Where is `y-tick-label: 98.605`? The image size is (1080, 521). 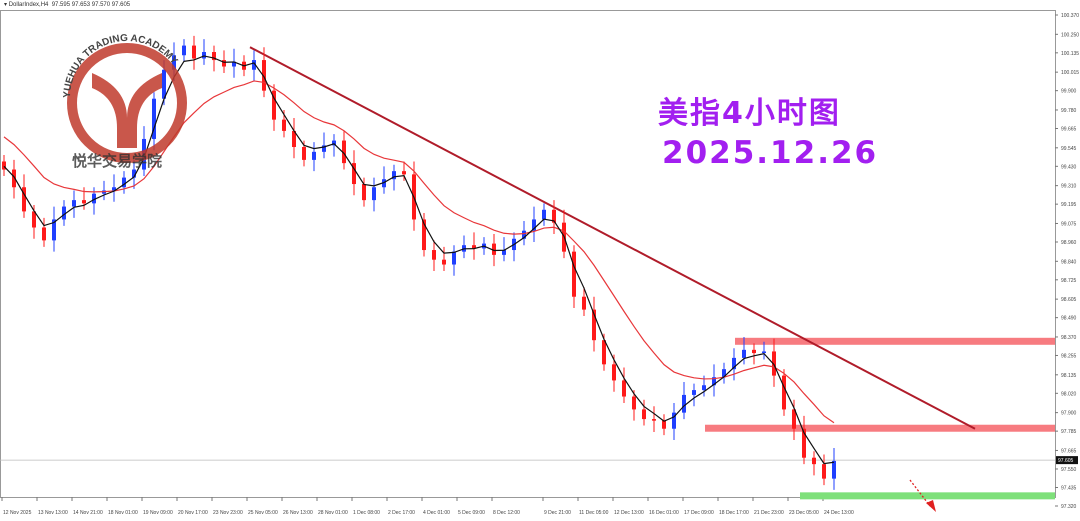
y-tick-label: 98.605 is located at coordinates (1069, 300).